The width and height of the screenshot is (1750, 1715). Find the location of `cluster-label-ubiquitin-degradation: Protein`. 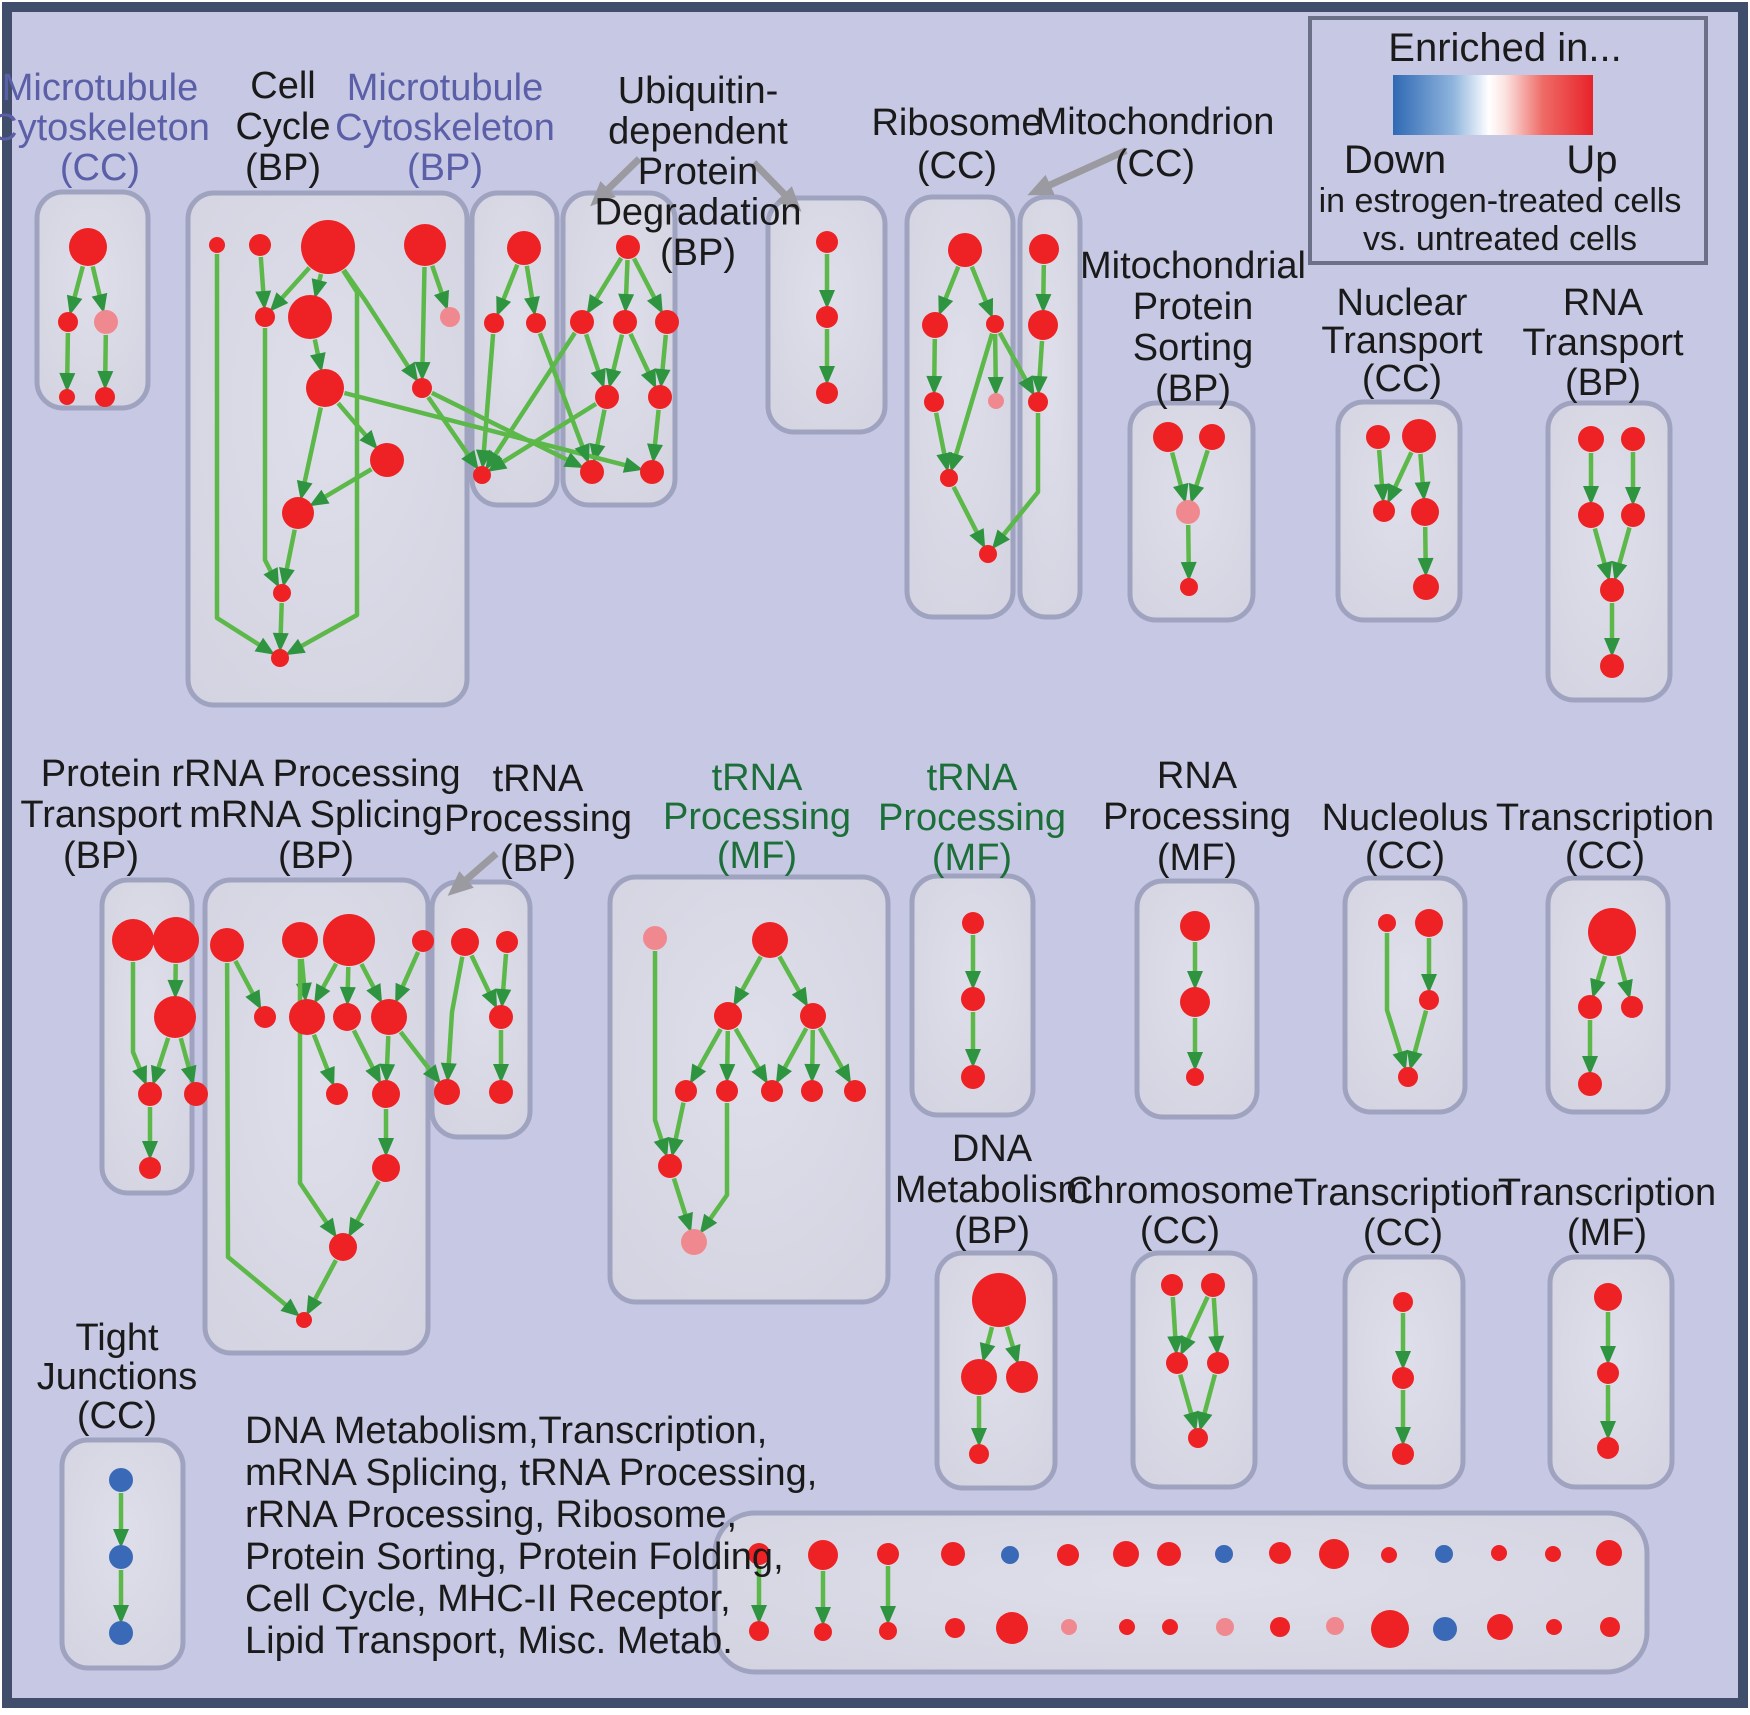

cluster-label-ubiquitin-degradation: Protein is located at coordinates (698, 172).